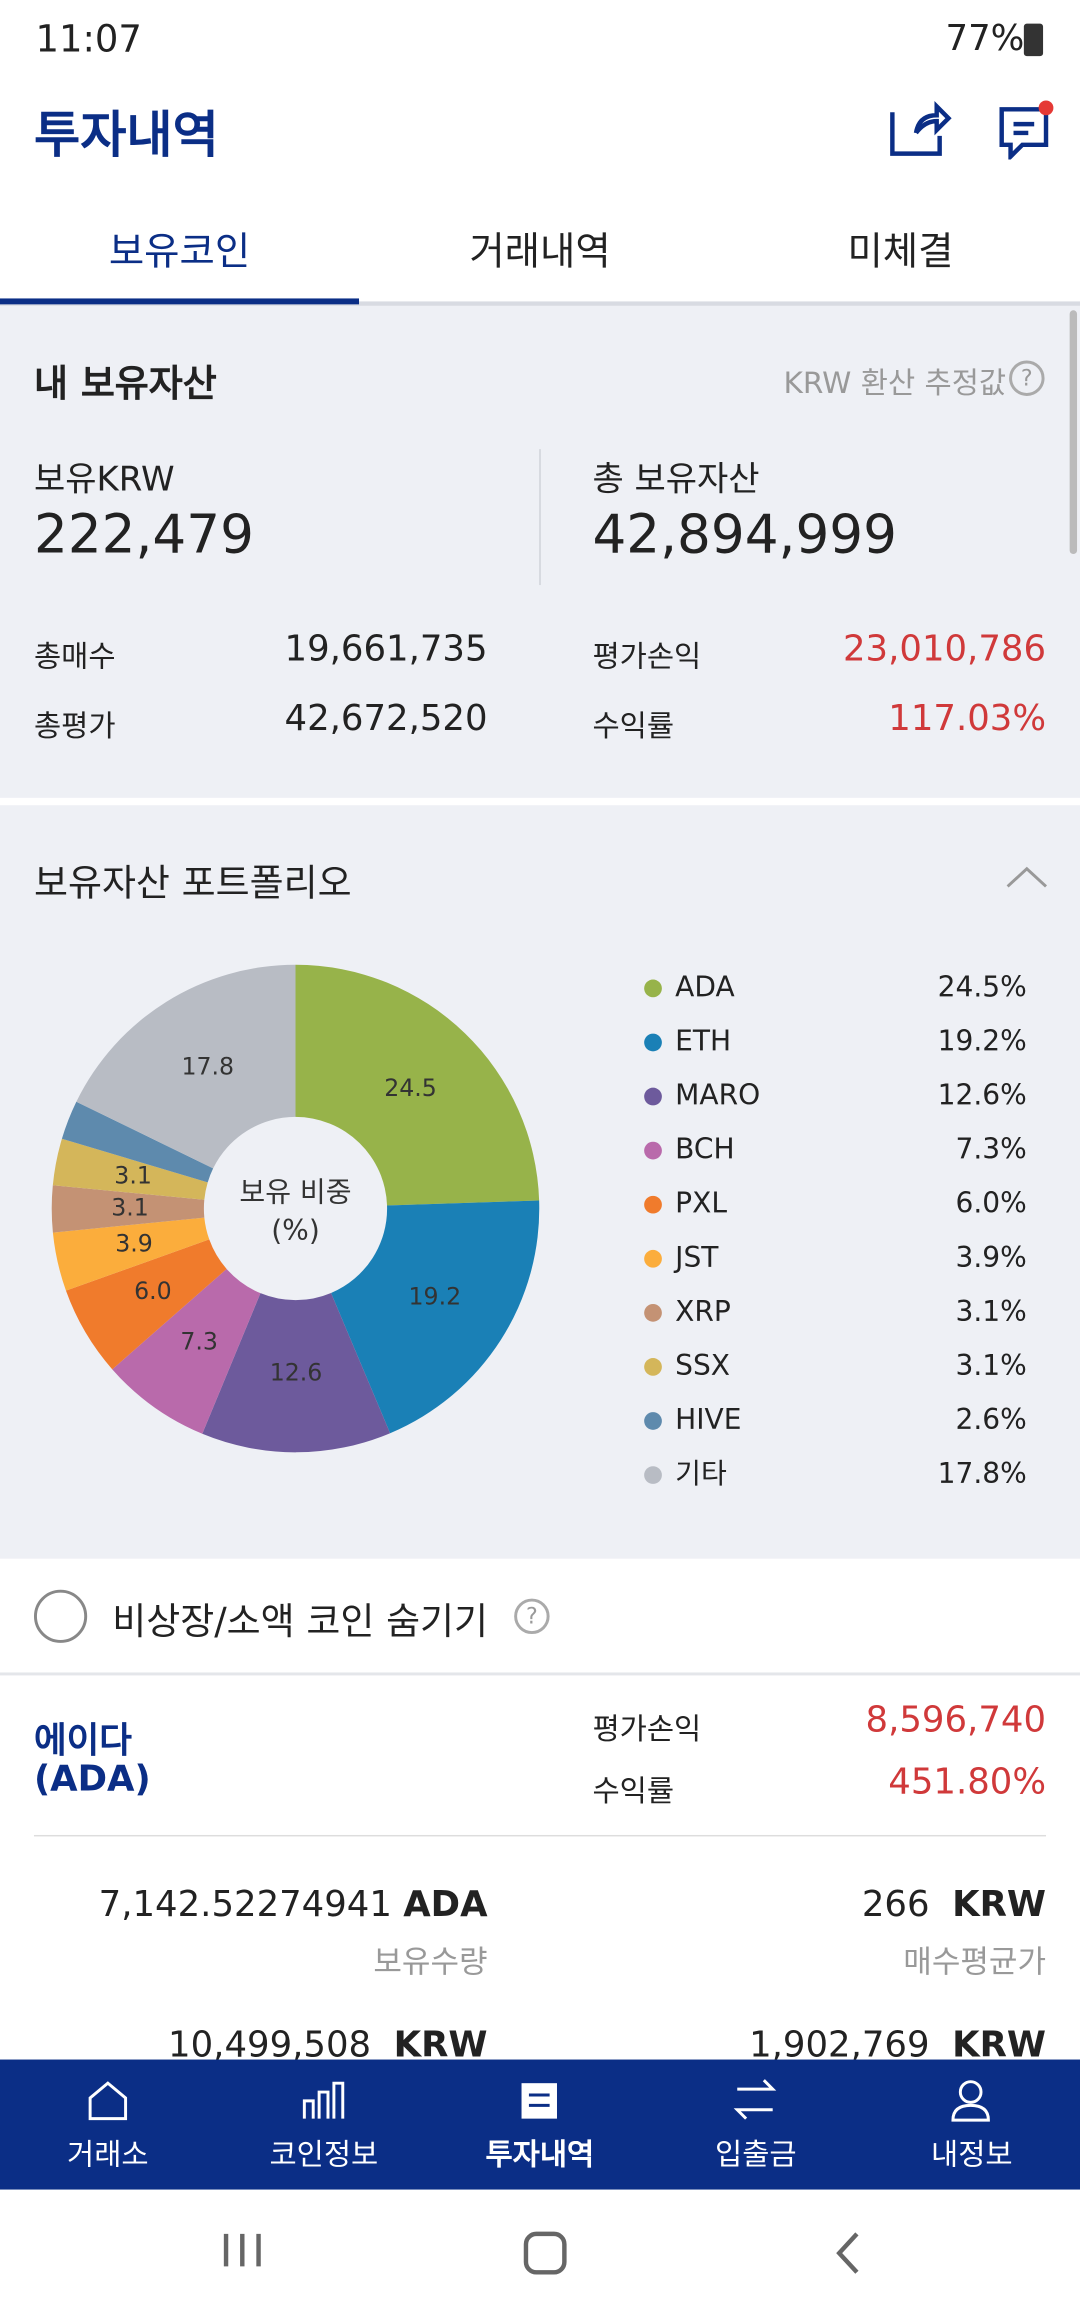 The height and width of the screenshot is (2316, 1080). I want to click on nav-label: 내정보, so click(972, 2154).